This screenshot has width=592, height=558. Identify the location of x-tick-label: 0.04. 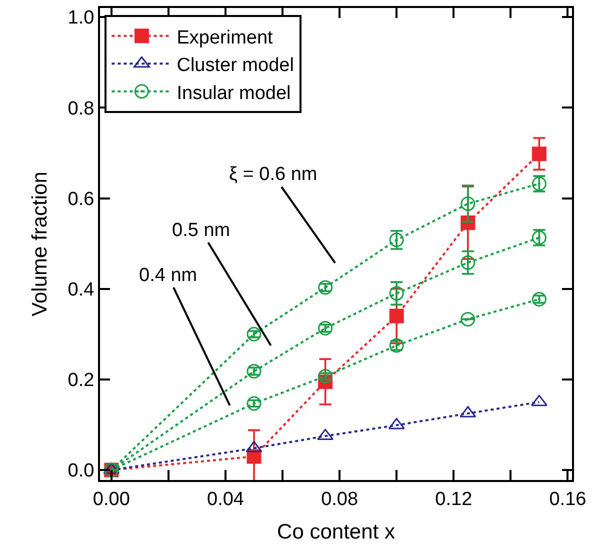
(225, 499).